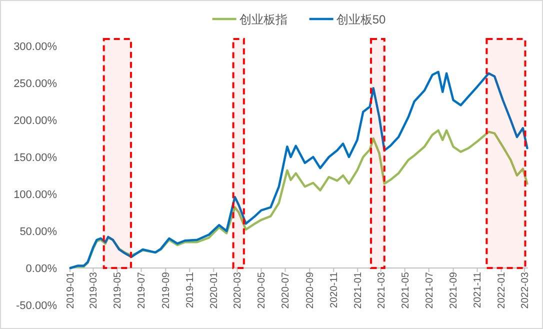 The width and height of the screenshot is (543, 329). Describe the element at coordinates (36, 121) in the screenshot. I see `y-tick-label: 200.00%` at that location.